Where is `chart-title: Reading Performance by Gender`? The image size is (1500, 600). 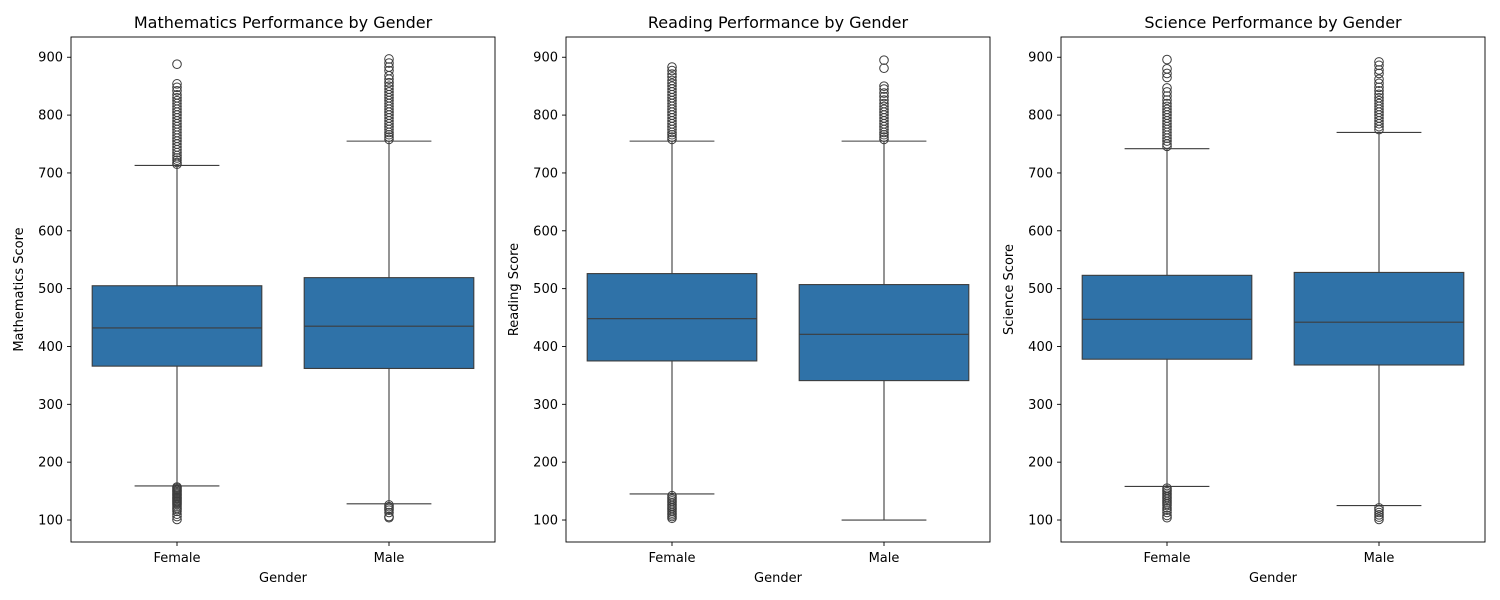 chart-title: Reading Performance by Gender is located at coordinates (778, 22).